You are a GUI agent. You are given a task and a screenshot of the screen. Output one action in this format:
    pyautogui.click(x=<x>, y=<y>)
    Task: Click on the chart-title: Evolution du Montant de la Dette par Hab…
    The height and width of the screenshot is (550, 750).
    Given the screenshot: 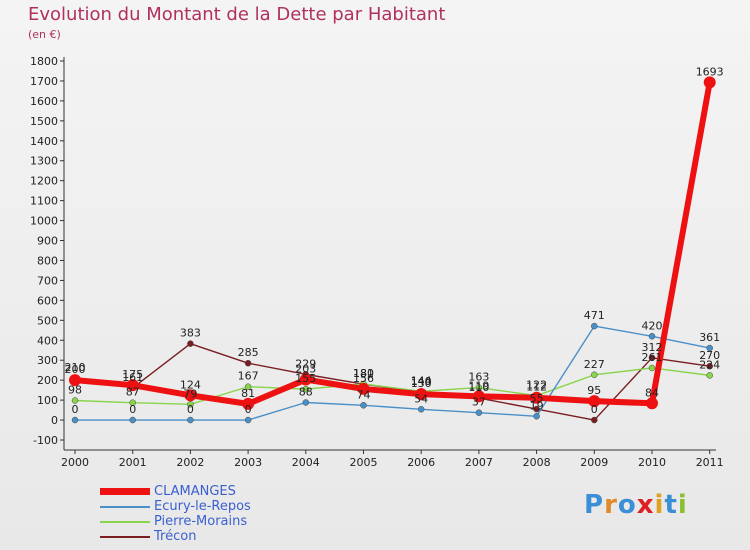 What is the action you would take?
    pyautogui.click(x=237, y=14)
    